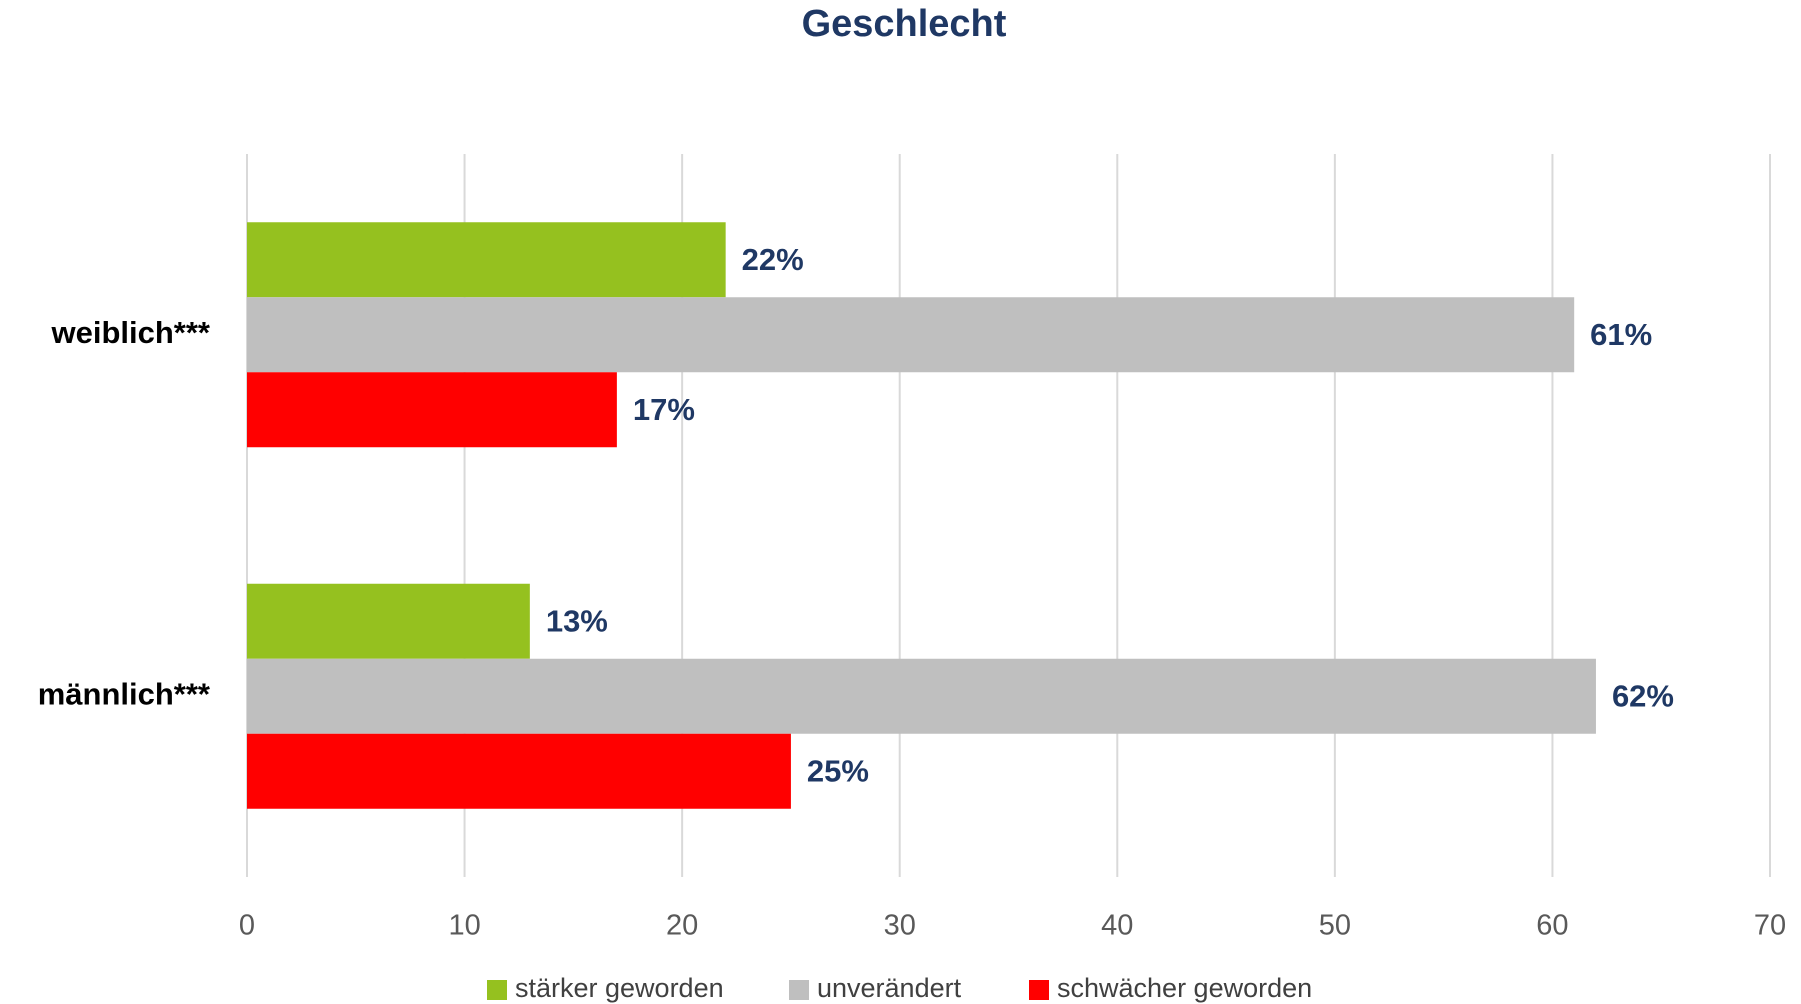 This screenshot has width=1801, height=1004. I want to click on x-tick-label: 50, so click(1335, 926).